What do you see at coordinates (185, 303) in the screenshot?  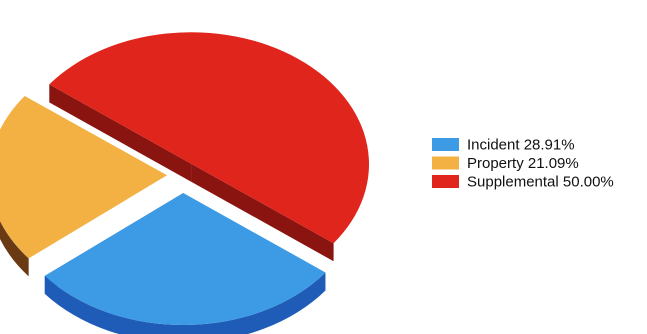 I see `slice-side-incident` at bounding box center [185, 303].